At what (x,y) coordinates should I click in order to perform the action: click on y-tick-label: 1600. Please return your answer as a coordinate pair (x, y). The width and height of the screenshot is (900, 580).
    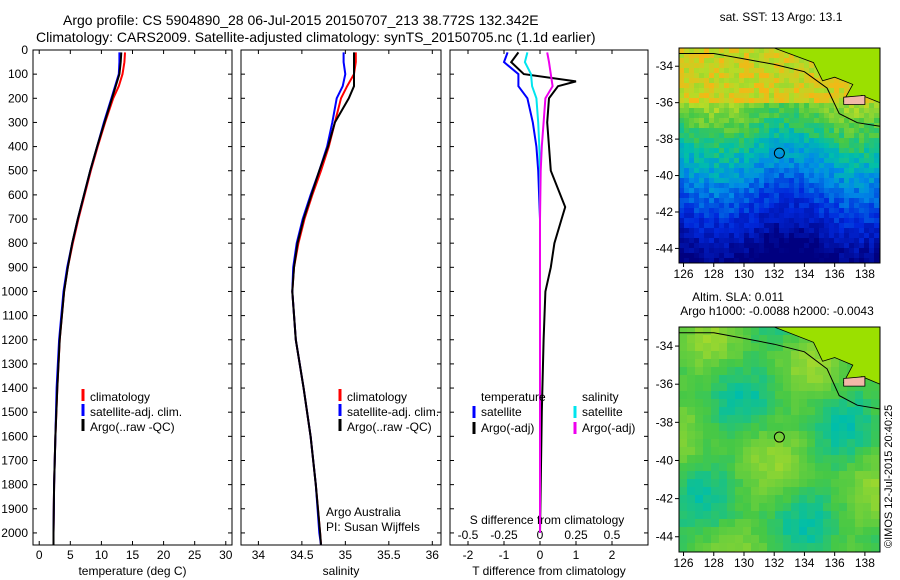
    Looking at the image, I should click on (14, 436).